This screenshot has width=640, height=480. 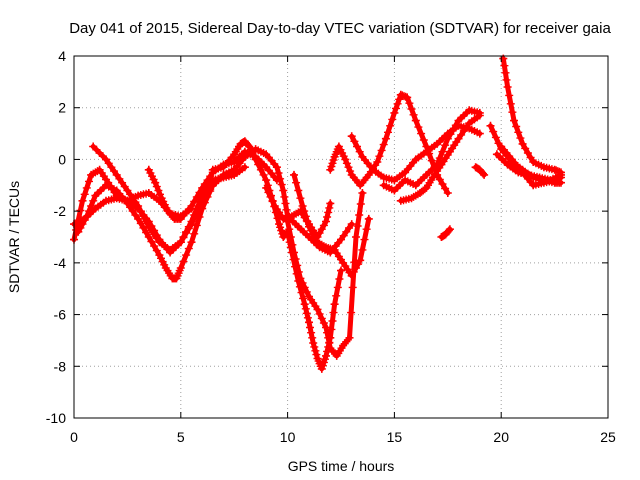 I want to click on y-tick-label: 2, so click(x=62, y=108).